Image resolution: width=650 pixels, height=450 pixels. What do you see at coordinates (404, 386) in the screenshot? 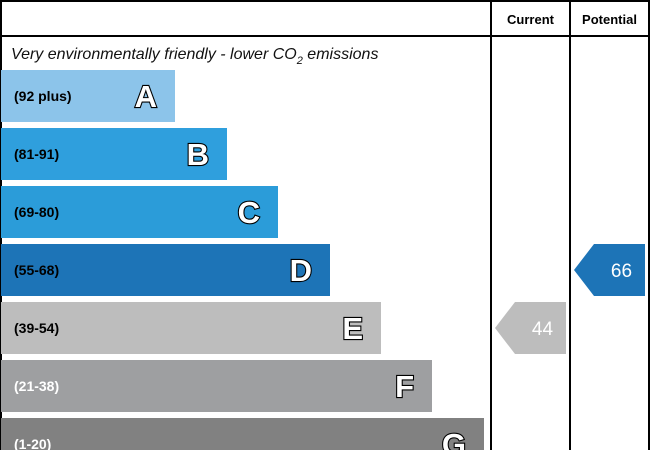
I see `band-f-letter: F` at bounding box center [404, 386].